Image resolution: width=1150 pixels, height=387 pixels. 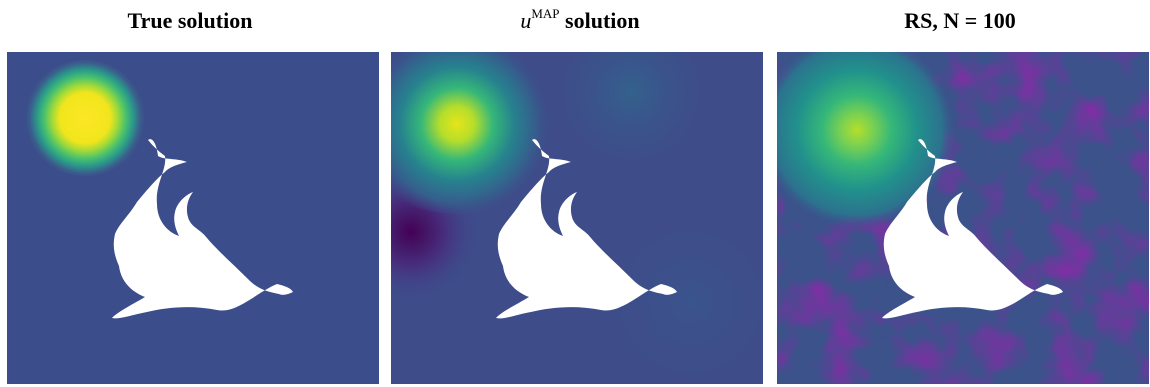 What do you see at coordinates (526, 20) in the screenshot?
I see `title-math-u: u` at bounding box center [526, 20].